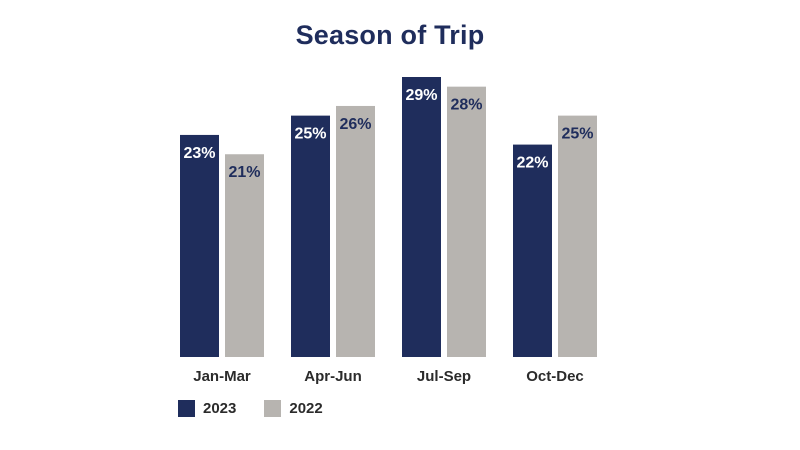 This screenshot has width=800, height=450. What do you see at coordinates (390, 35) in the screenshot?
I see `chart-title: Season of Trip` at bounding box center [390, 35].